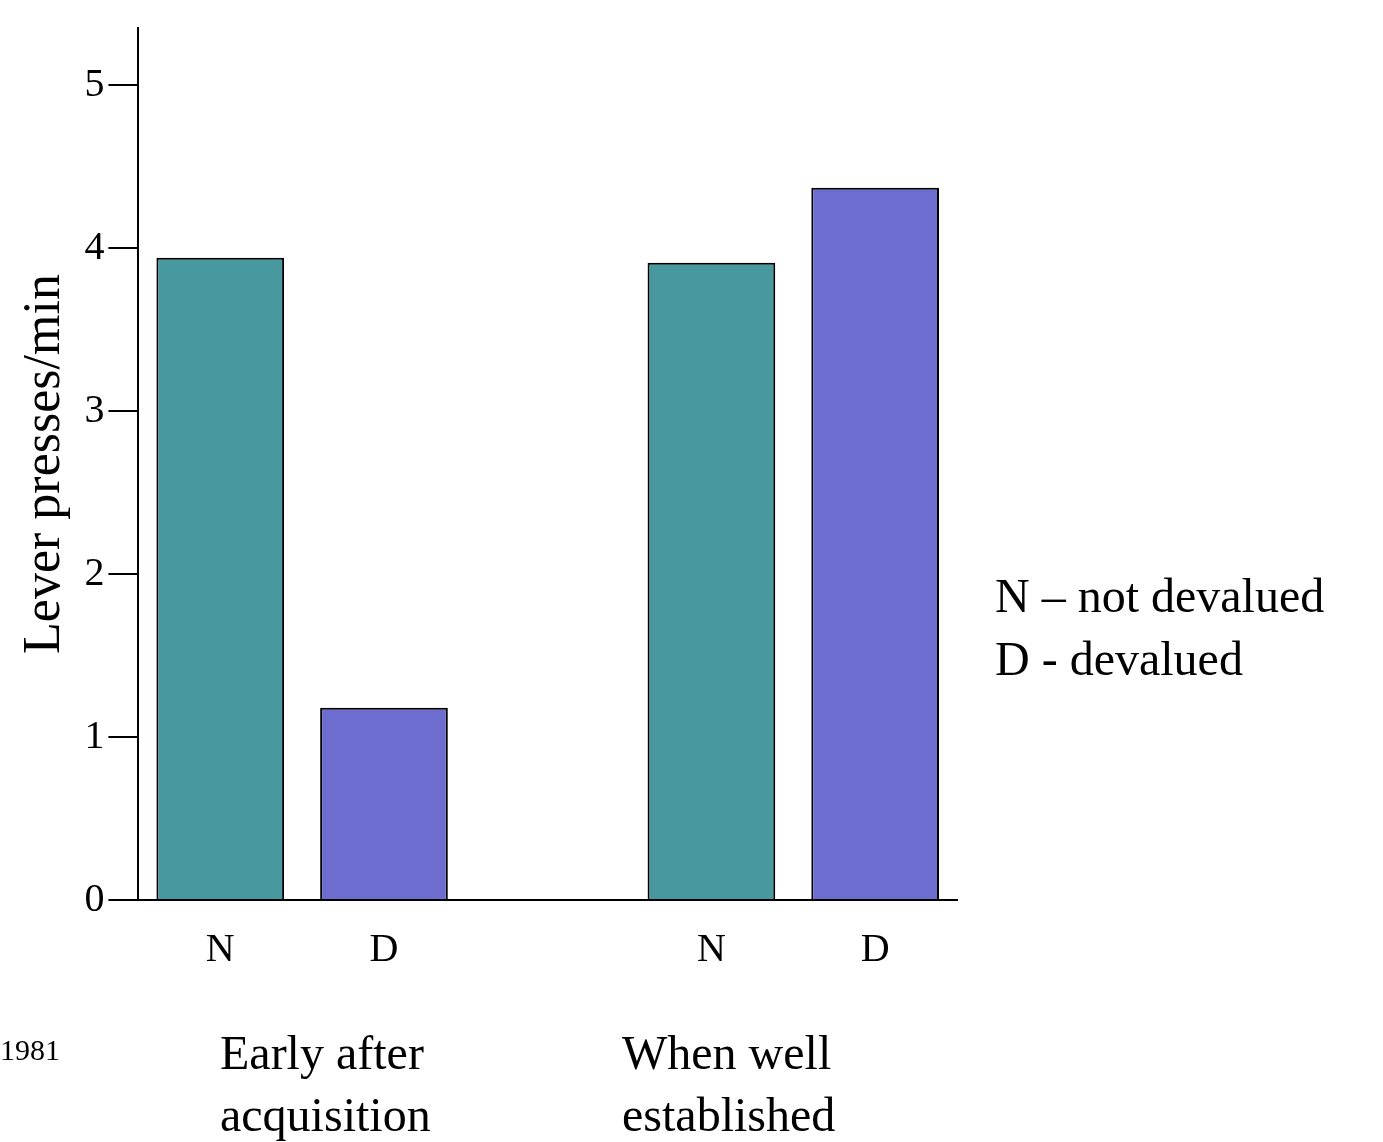 The image size is (1383, 1142). I want to click on y-tick-label: 1, so click(94, 734).